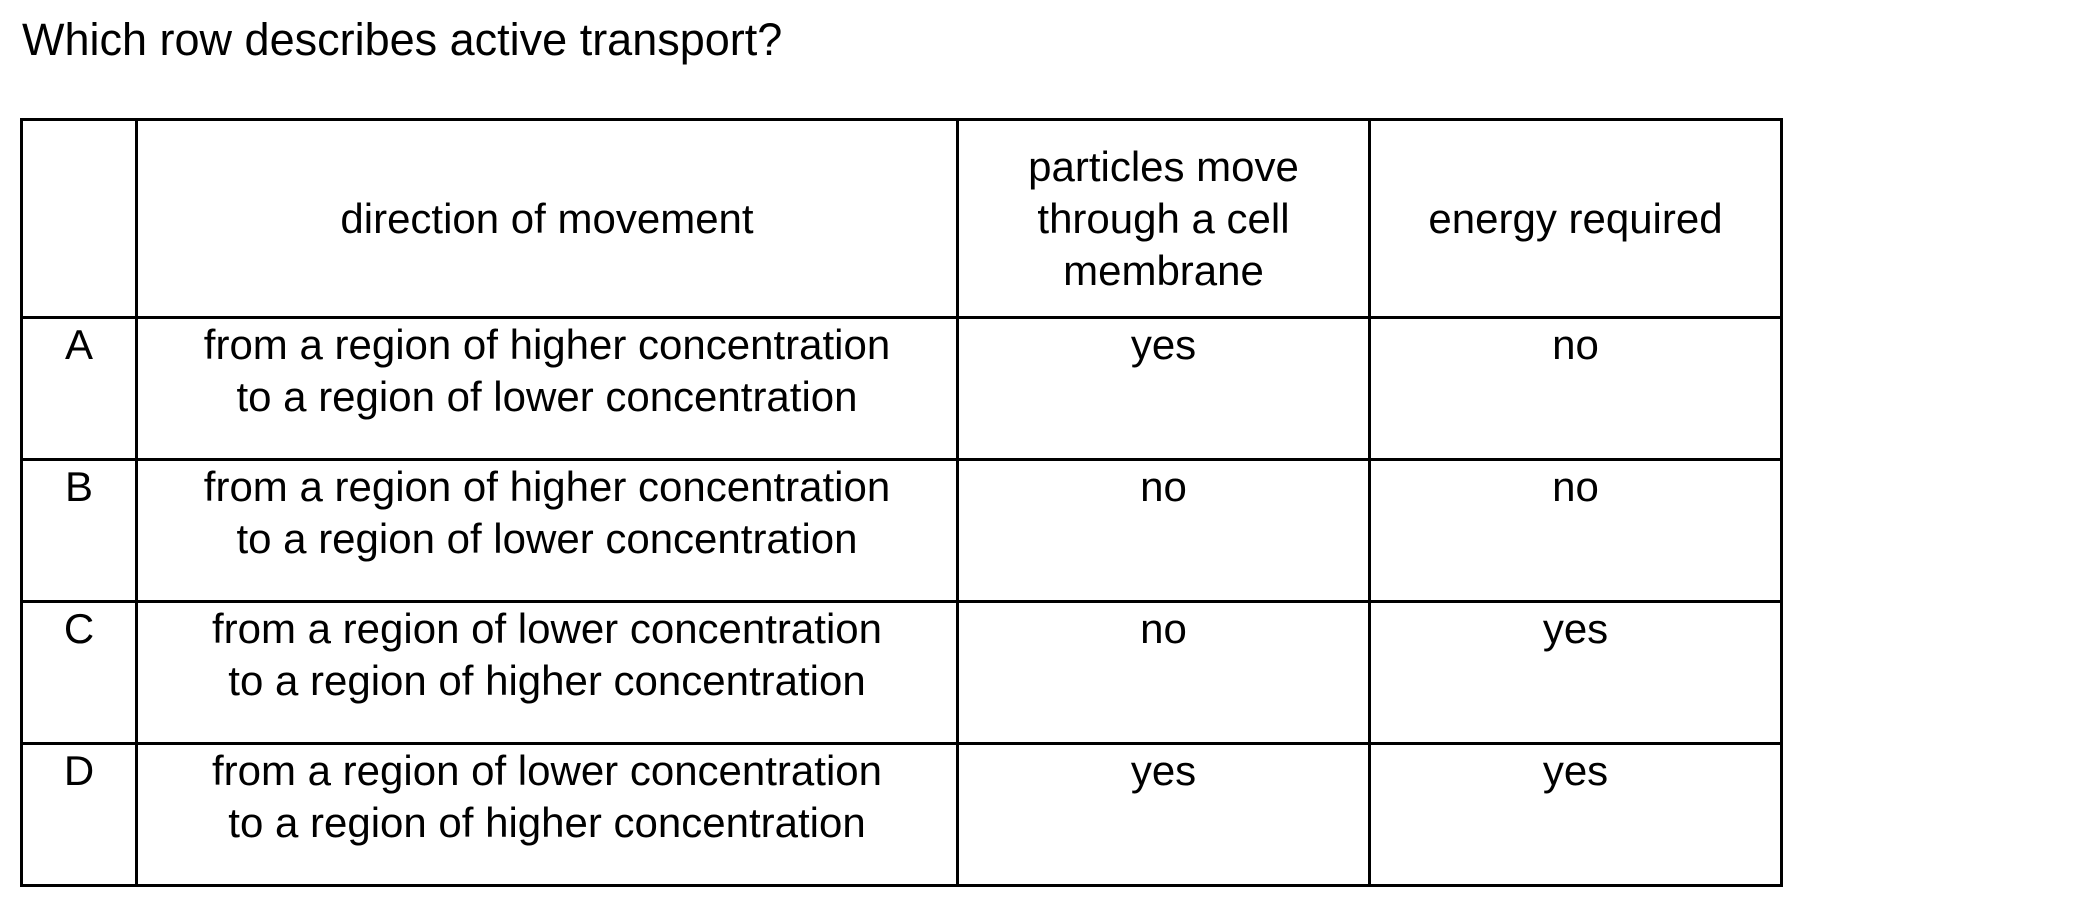 The width and height of the screenshot is (2099, 911). I want to click on question-text: Which row describes active transport?, so click(402, 39).